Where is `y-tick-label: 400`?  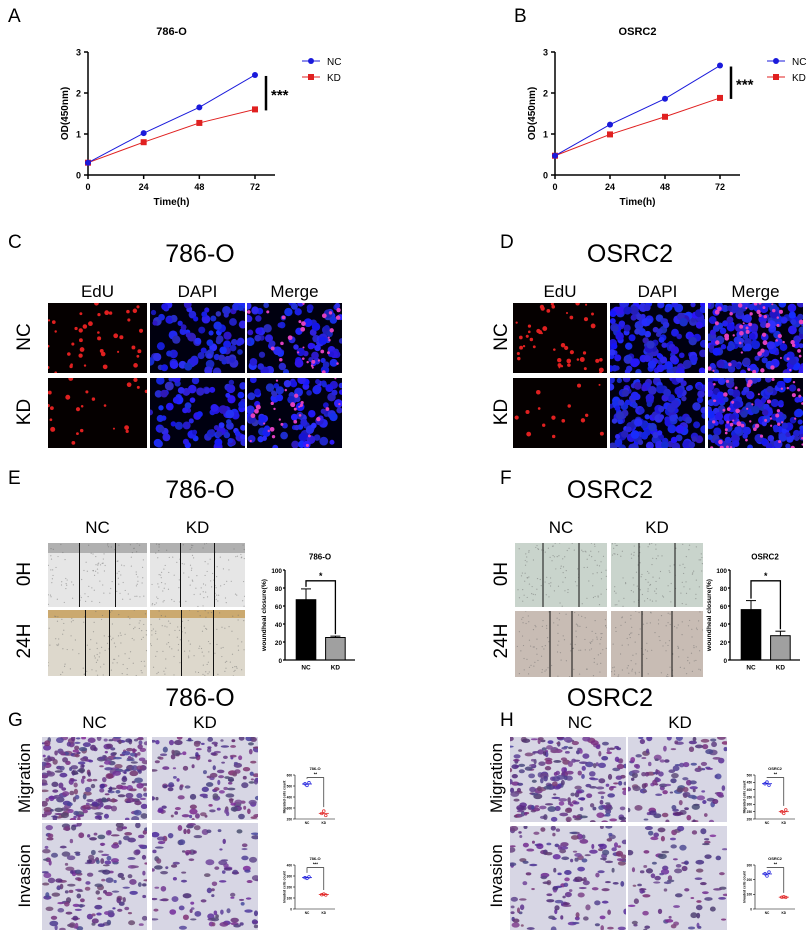
y-tick-label: 400 is located at coordinates (750, 790).